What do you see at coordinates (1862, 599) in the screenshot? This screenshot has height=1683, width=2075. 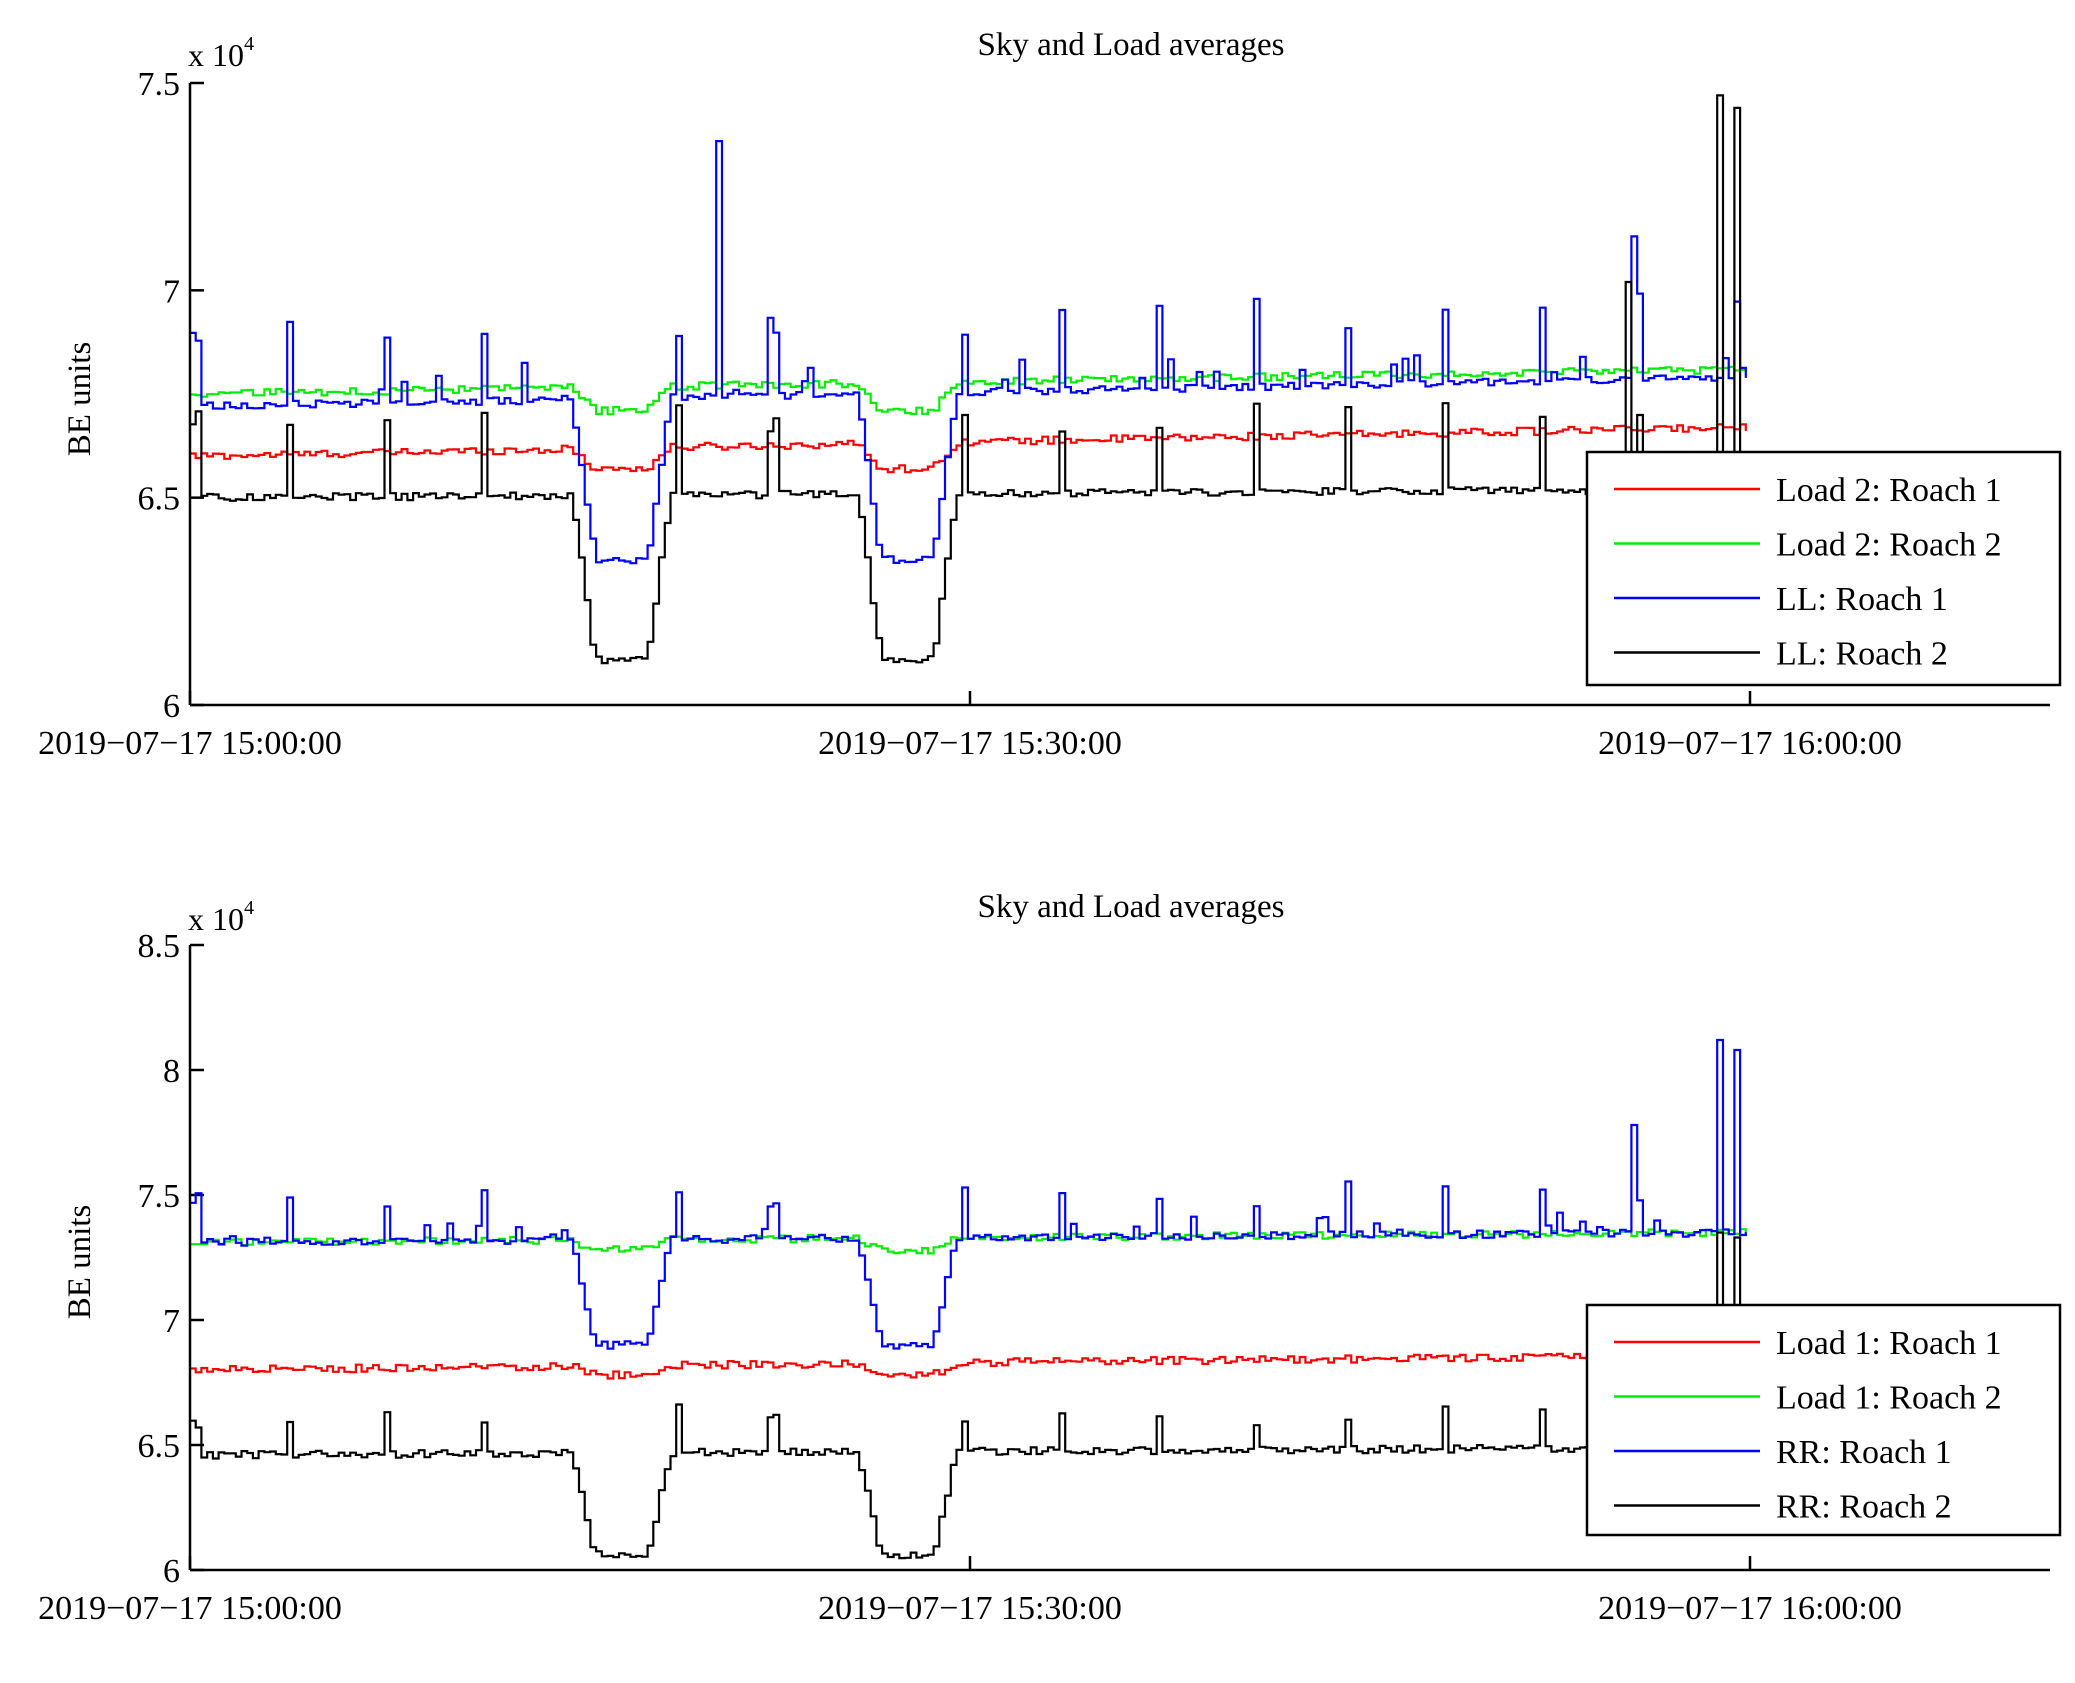 I see `legend-label: LL: Roach 1` at bounding box center [1862, 599].